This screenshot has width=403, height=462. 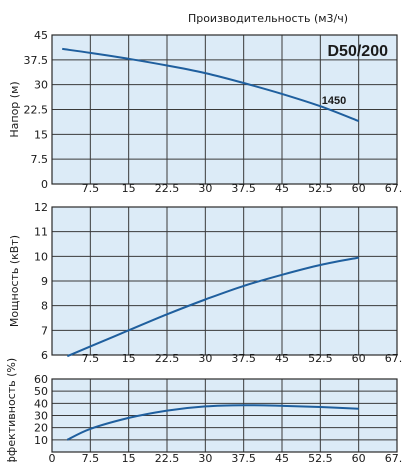 What do you see at coordinates (41, 440) in the screenshot?
I see `efficiency-y-tick-label: 10` at bounding box center [41, 440].